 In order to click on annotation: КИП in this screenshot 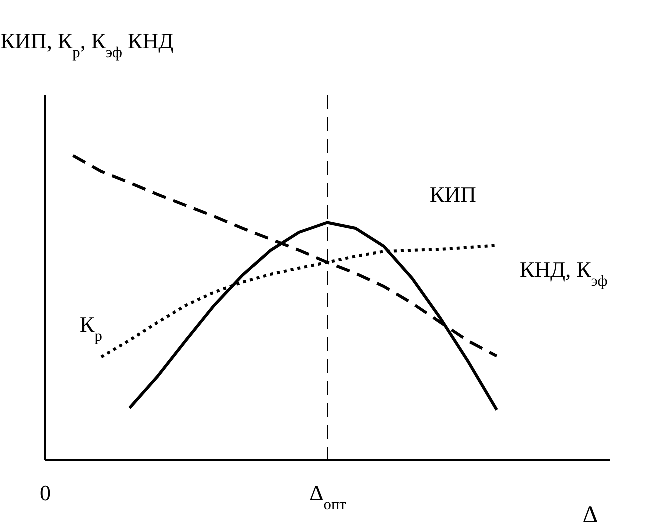, I will do `click(453, 194)`.